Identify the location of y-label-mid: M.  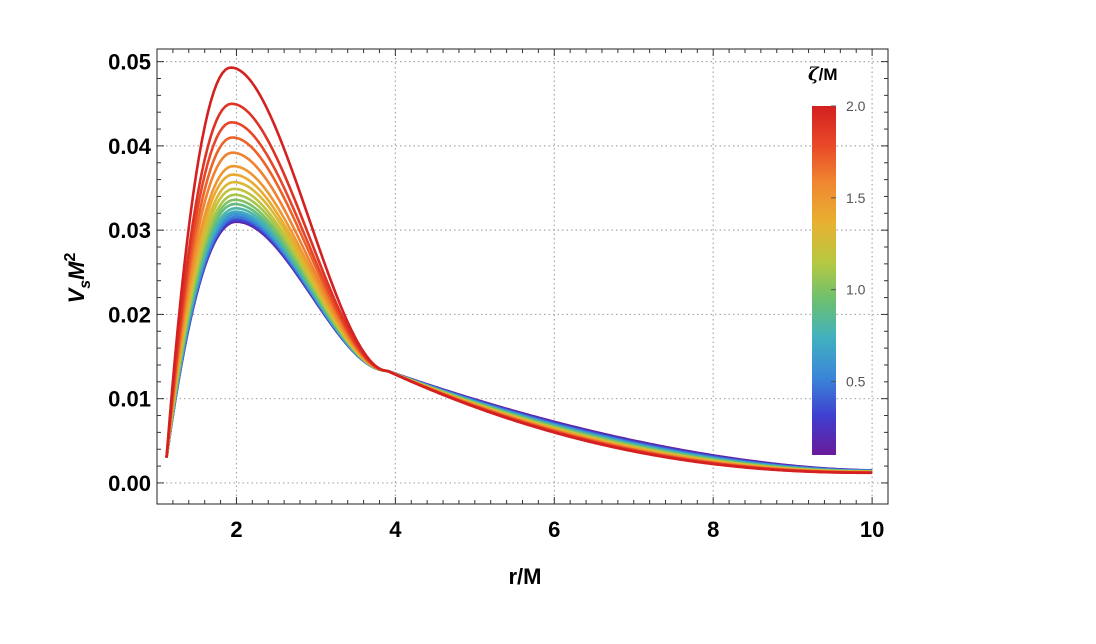
(76, 270).